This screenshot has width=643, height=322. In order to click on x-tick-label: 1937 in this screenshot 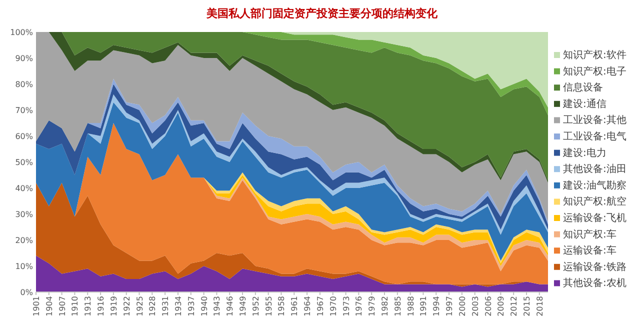, I will do `click(191, 306)`.